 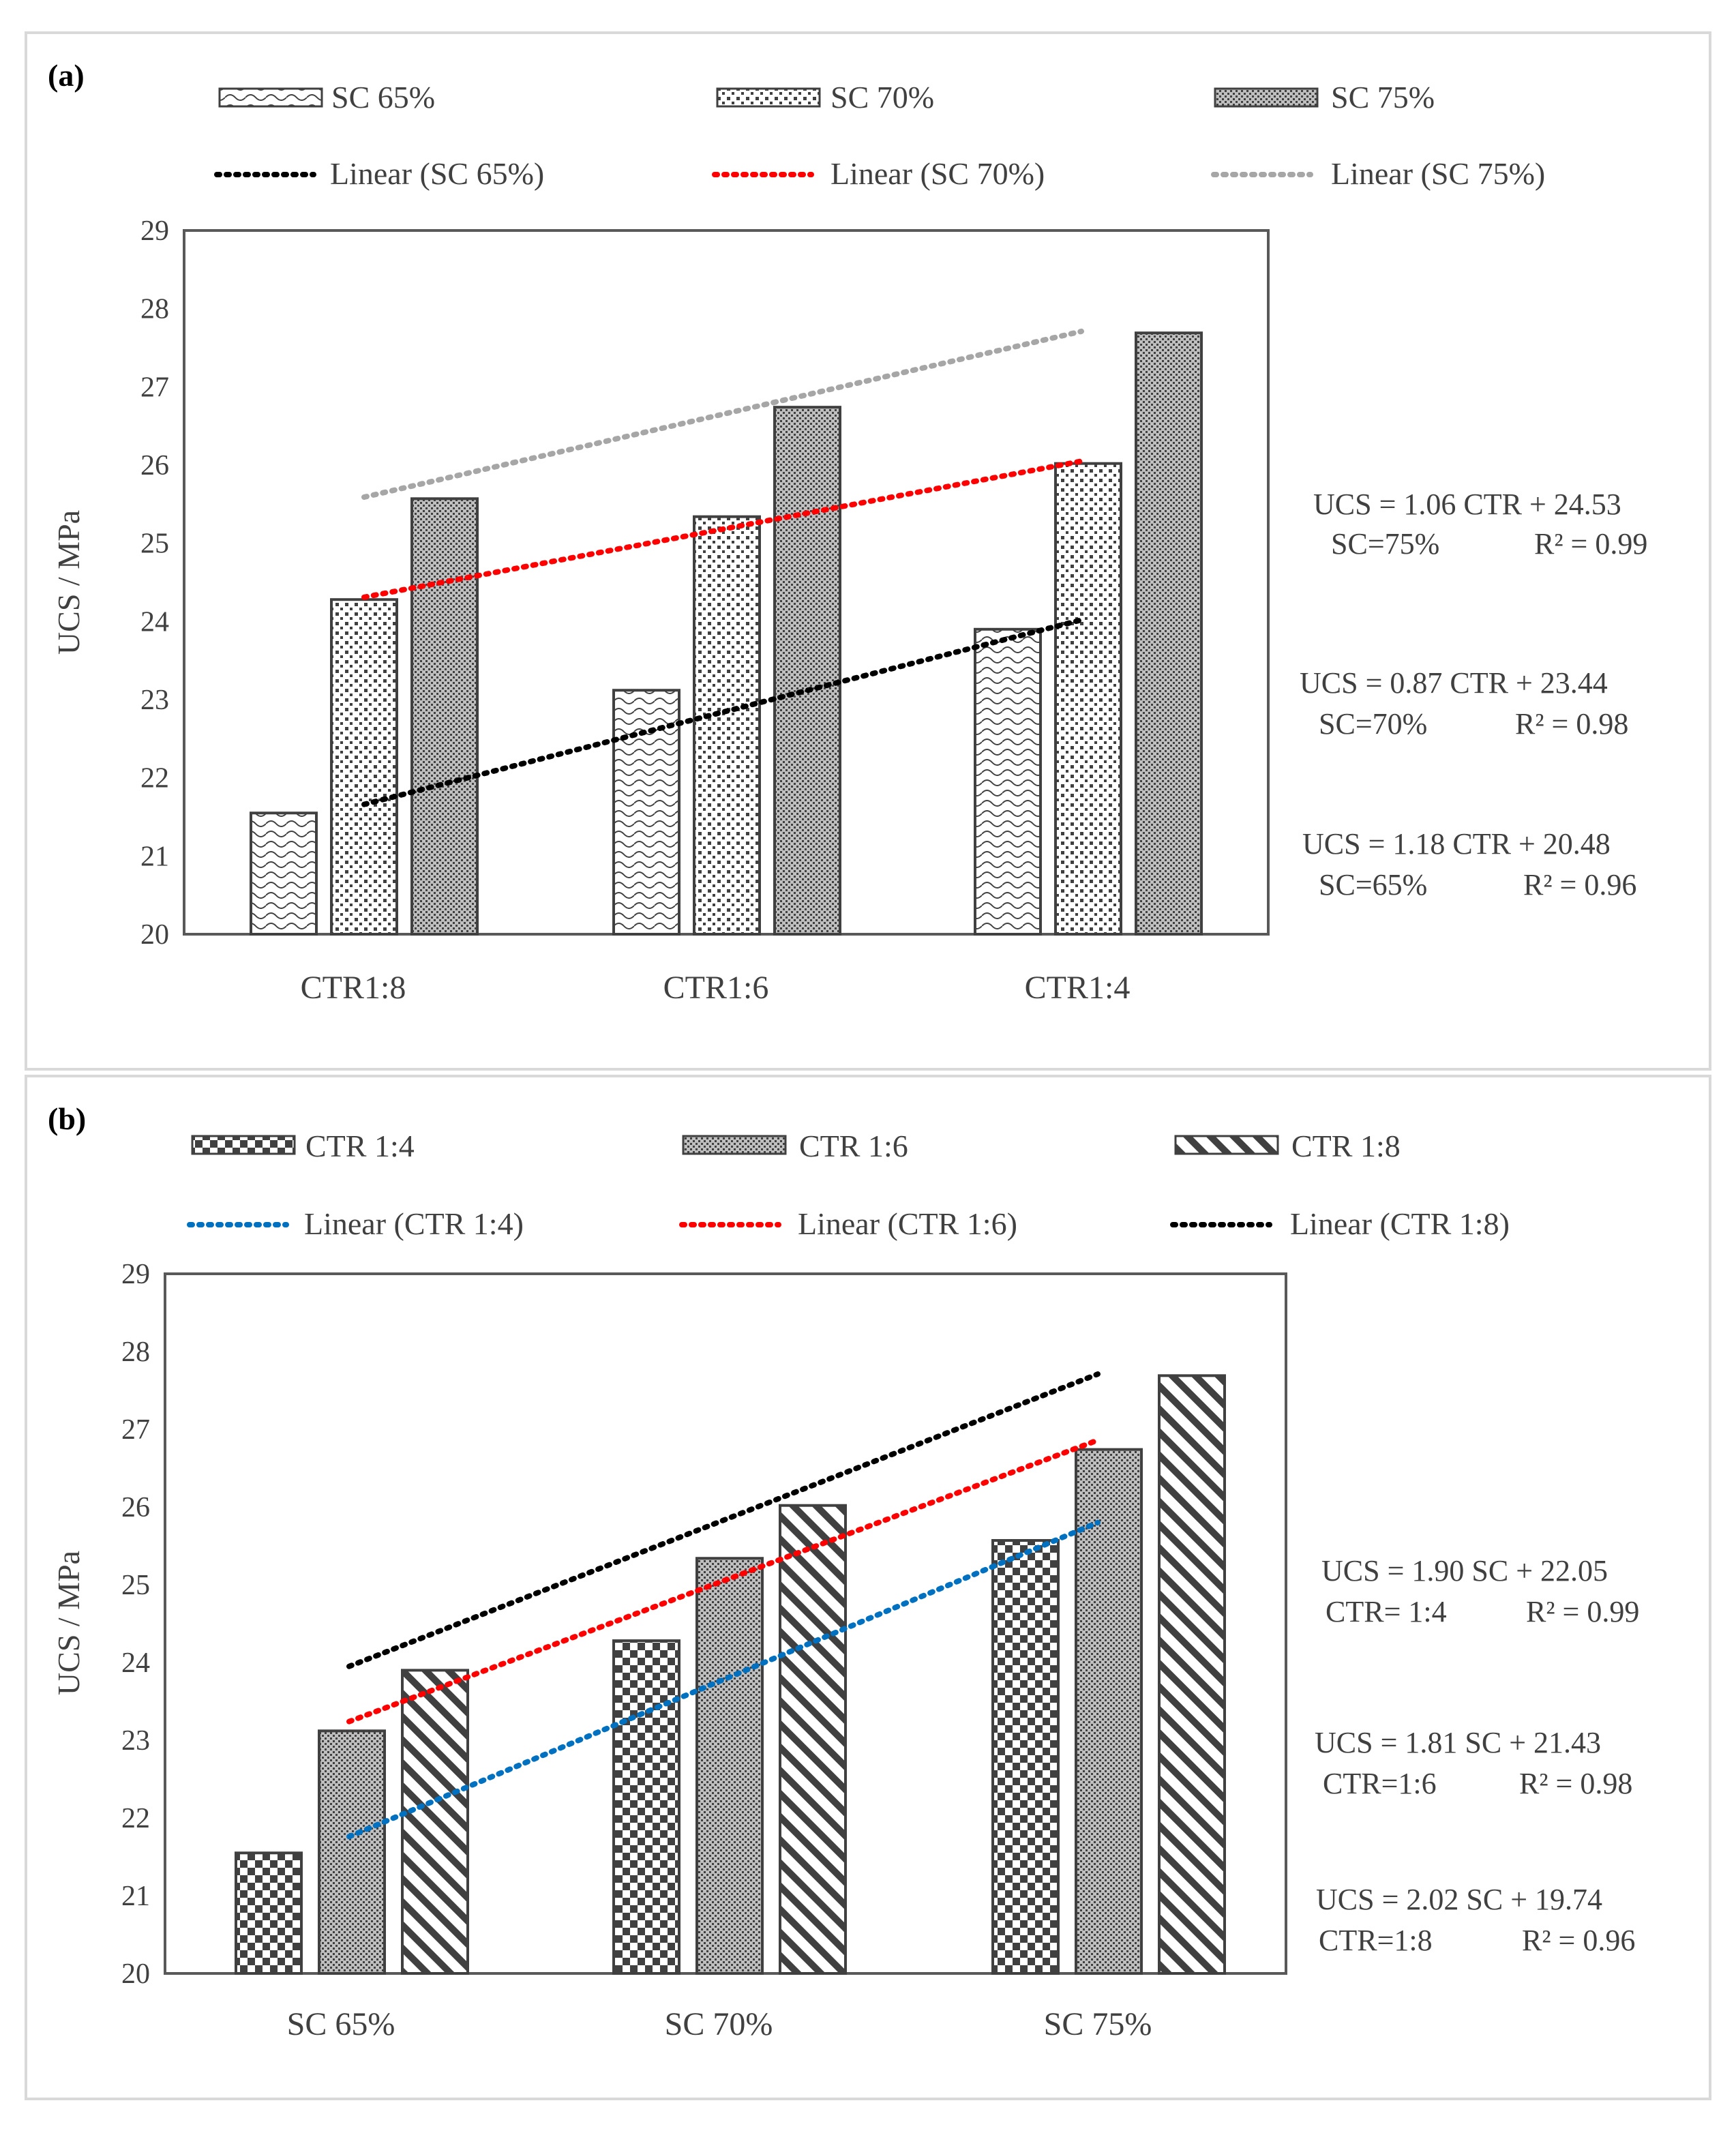 I want to click on x-axis-categories: SC 65% SC 70% SC 75%, so click(x=720, y=2024).